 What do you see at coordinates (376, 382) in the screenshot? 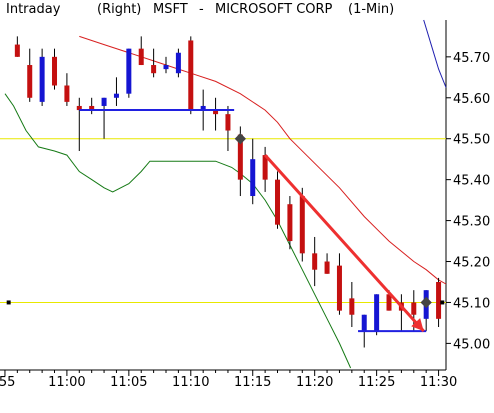
I see `x-tick-label: 11:25` at bounding box center [376, 382].